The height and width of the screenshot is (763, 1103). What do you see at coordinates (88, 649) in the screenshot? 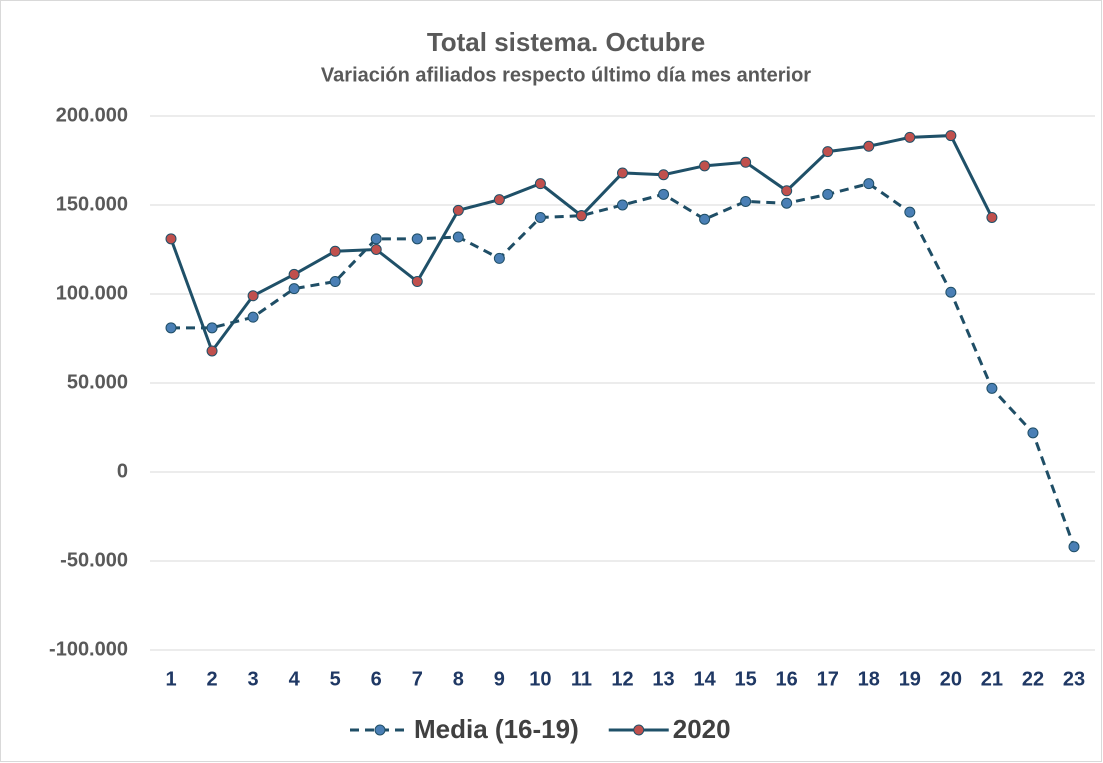
I see `y-tick-label: -100.000` at bounding box center [88, 649].